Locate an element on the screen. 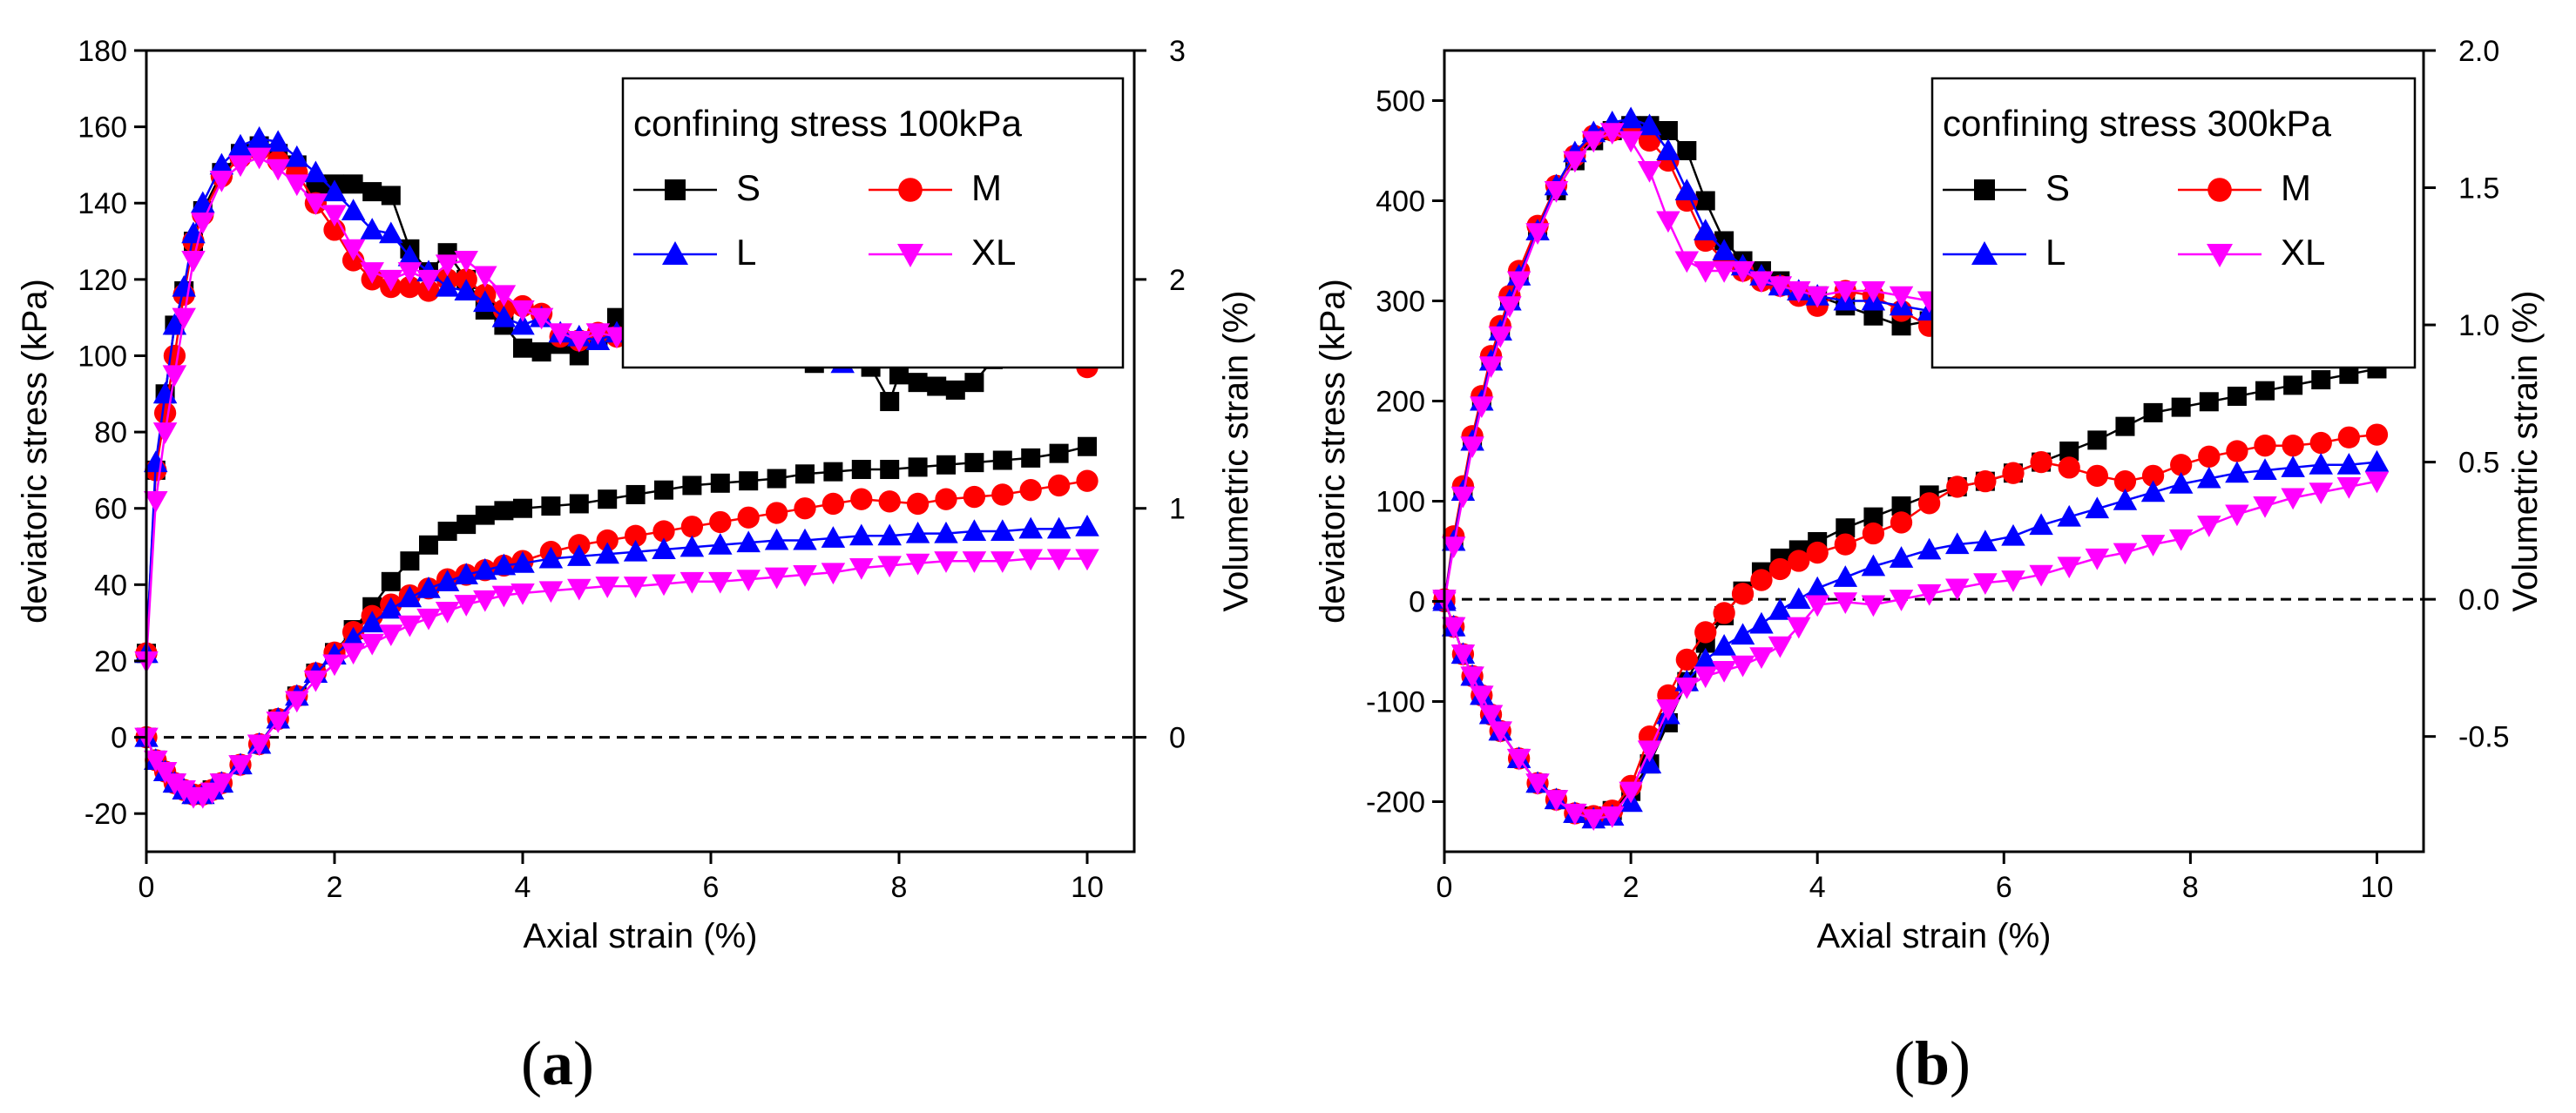 Image resolution: width=2576 pixels, height=1113 pixels. x-axis-label: Axial strain (%) is located at coordinates (1935, 936).